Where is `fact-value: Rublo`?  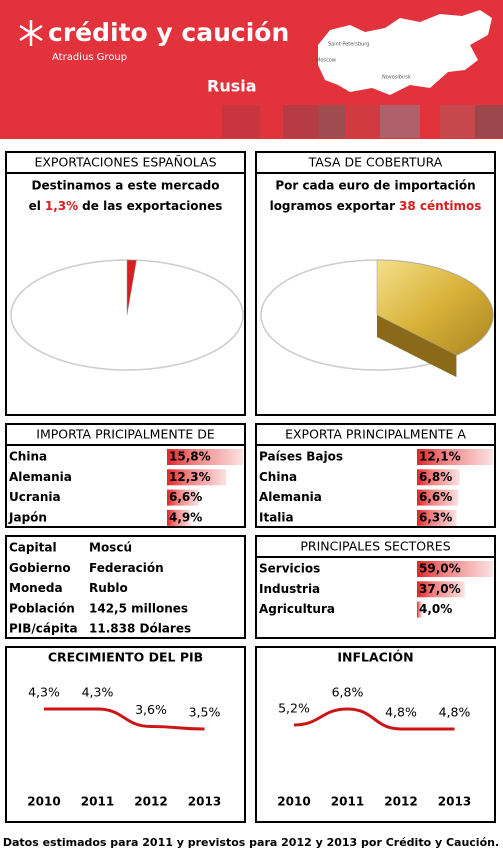
fact-value: Rublo is located at coordinates (108, 588).